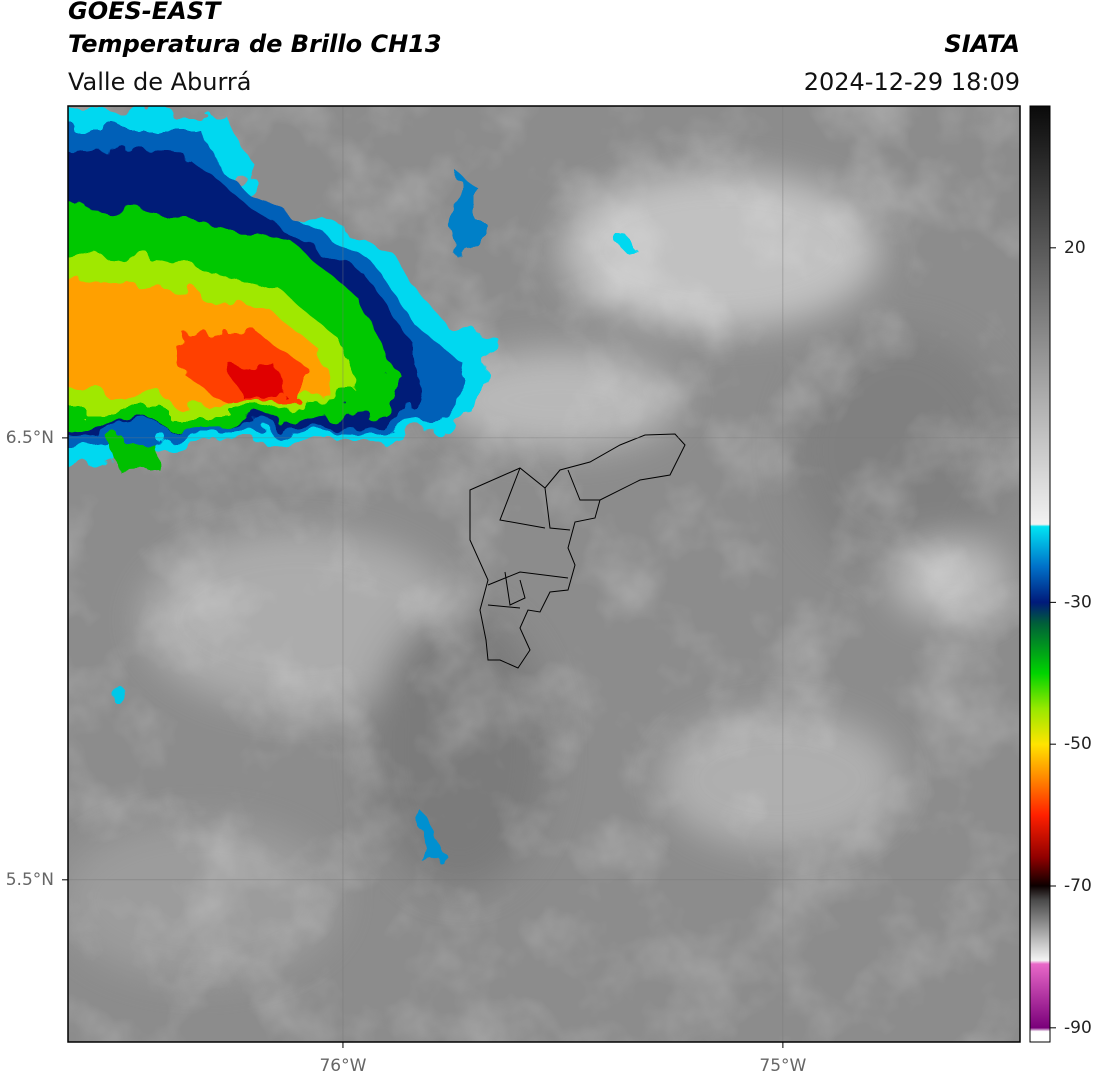 The image size is (1094, 1082). What do you see at coordinates (782, 1066) in the screenshot?
I see `x-tick-label: 75°W` at bounding box center [782, 1066].